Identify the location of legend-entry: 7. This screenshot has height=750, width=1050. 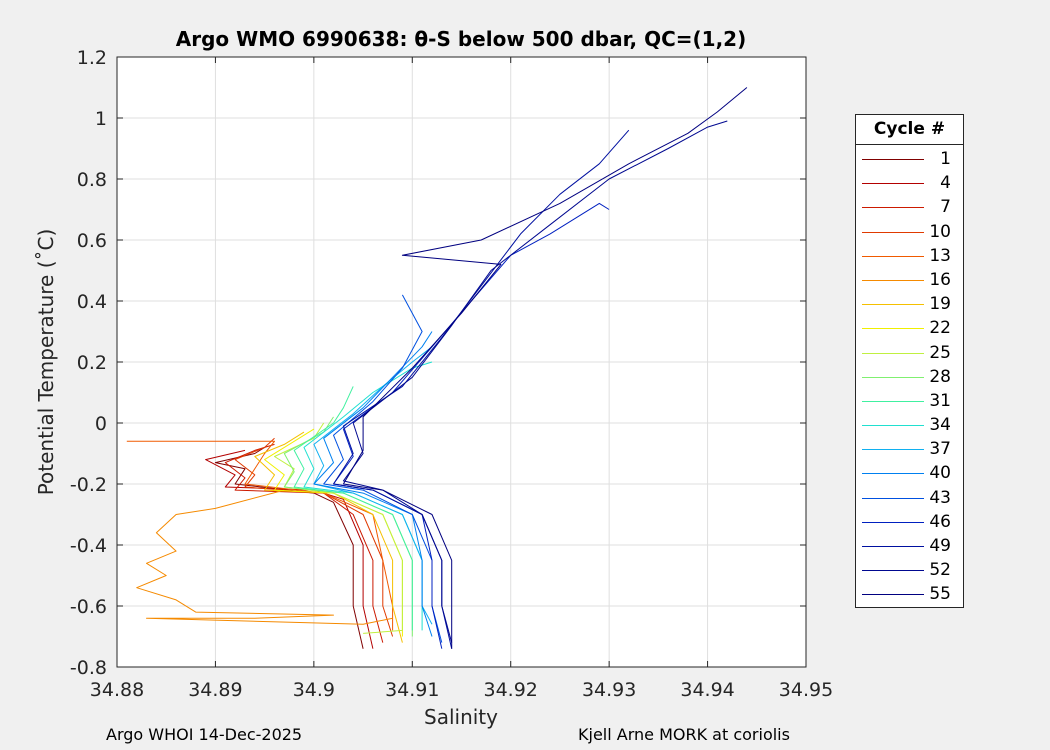
(909, 207).